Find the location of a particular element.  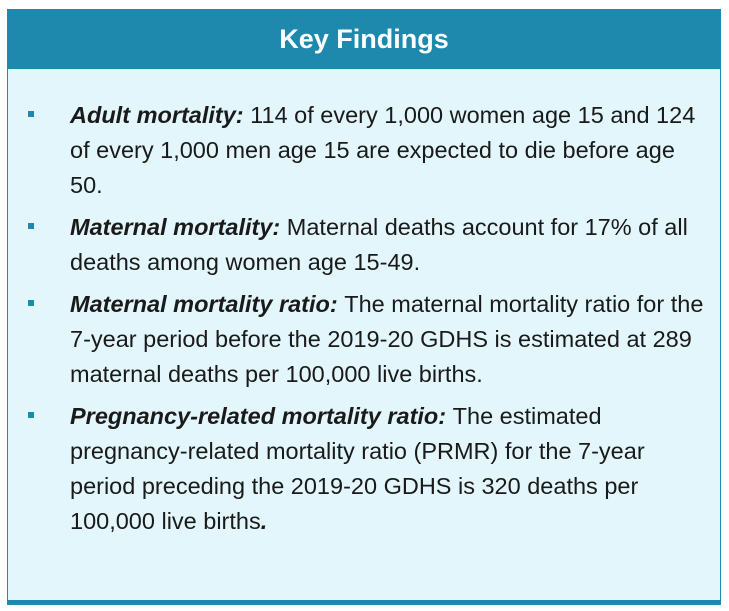

finding-tail: . is located at coordinates (264, 521).